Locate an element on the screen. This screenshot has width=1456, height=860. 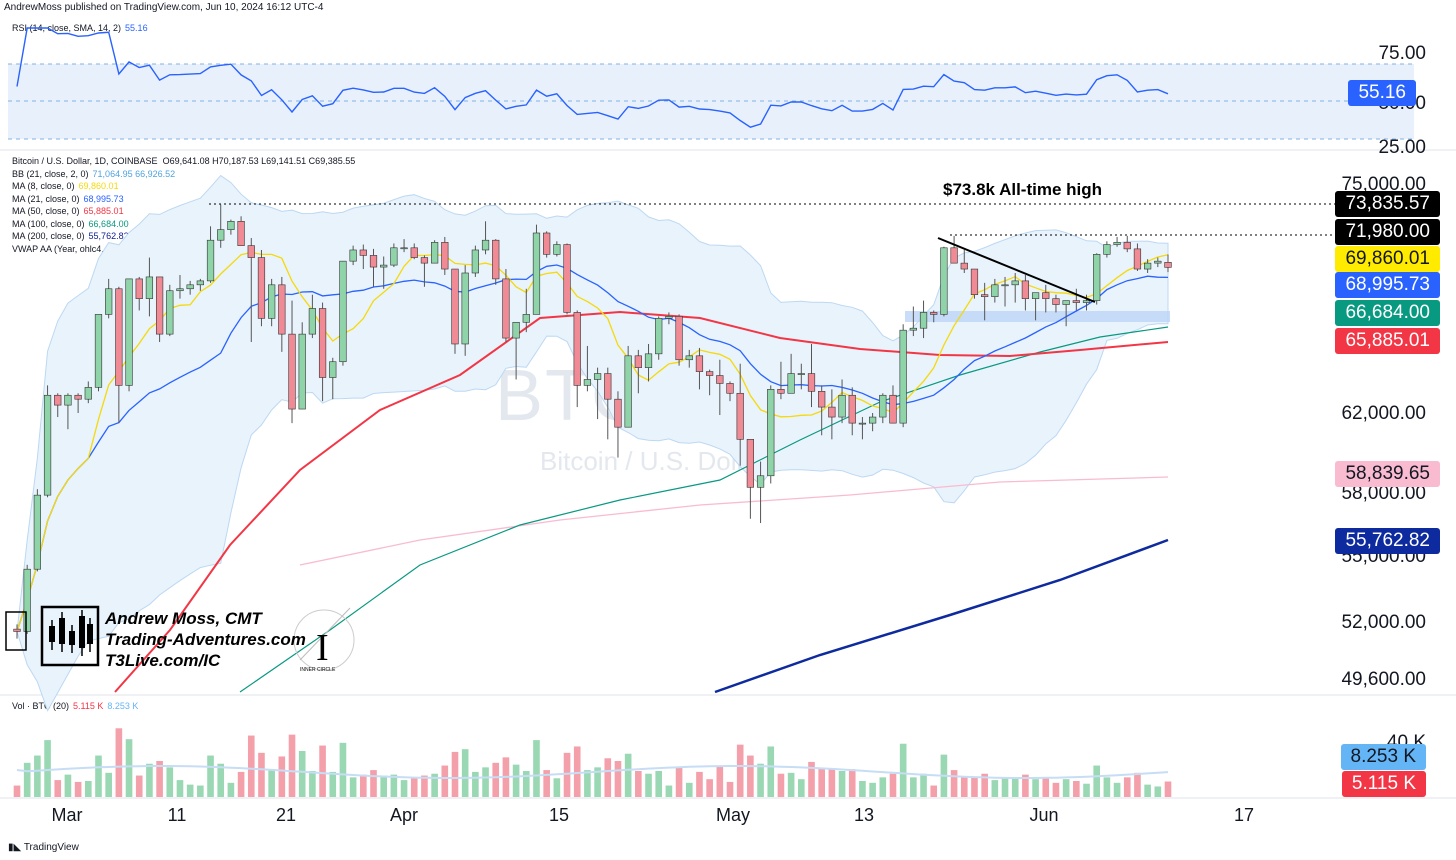
rsi-line is located at coordinates (592, 77).